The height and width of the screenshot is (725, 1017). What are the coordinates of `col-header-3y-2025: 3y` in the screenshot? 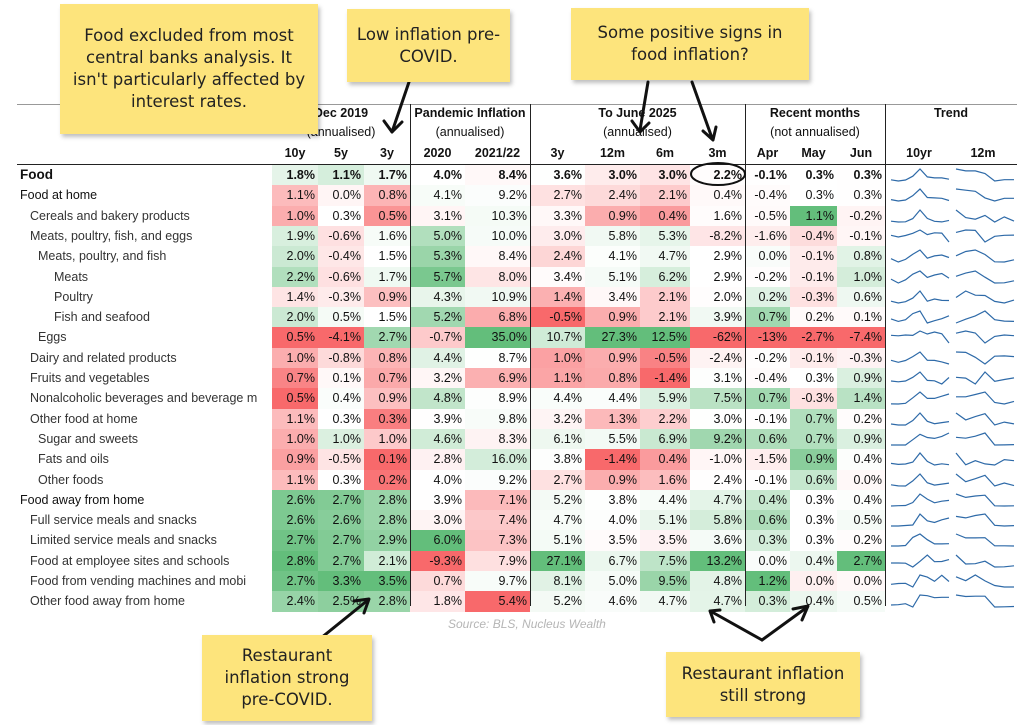 It's located at (557, 153).